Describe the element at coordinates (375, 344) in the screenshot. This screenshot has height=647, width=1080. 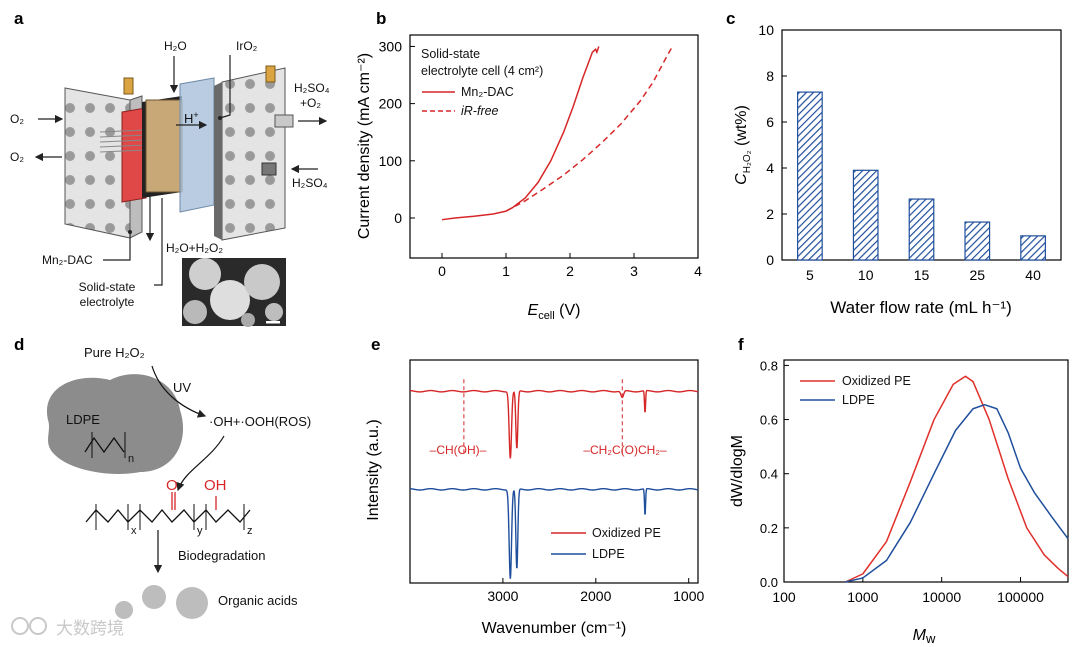
I see `panel-label-e: e` at that location.